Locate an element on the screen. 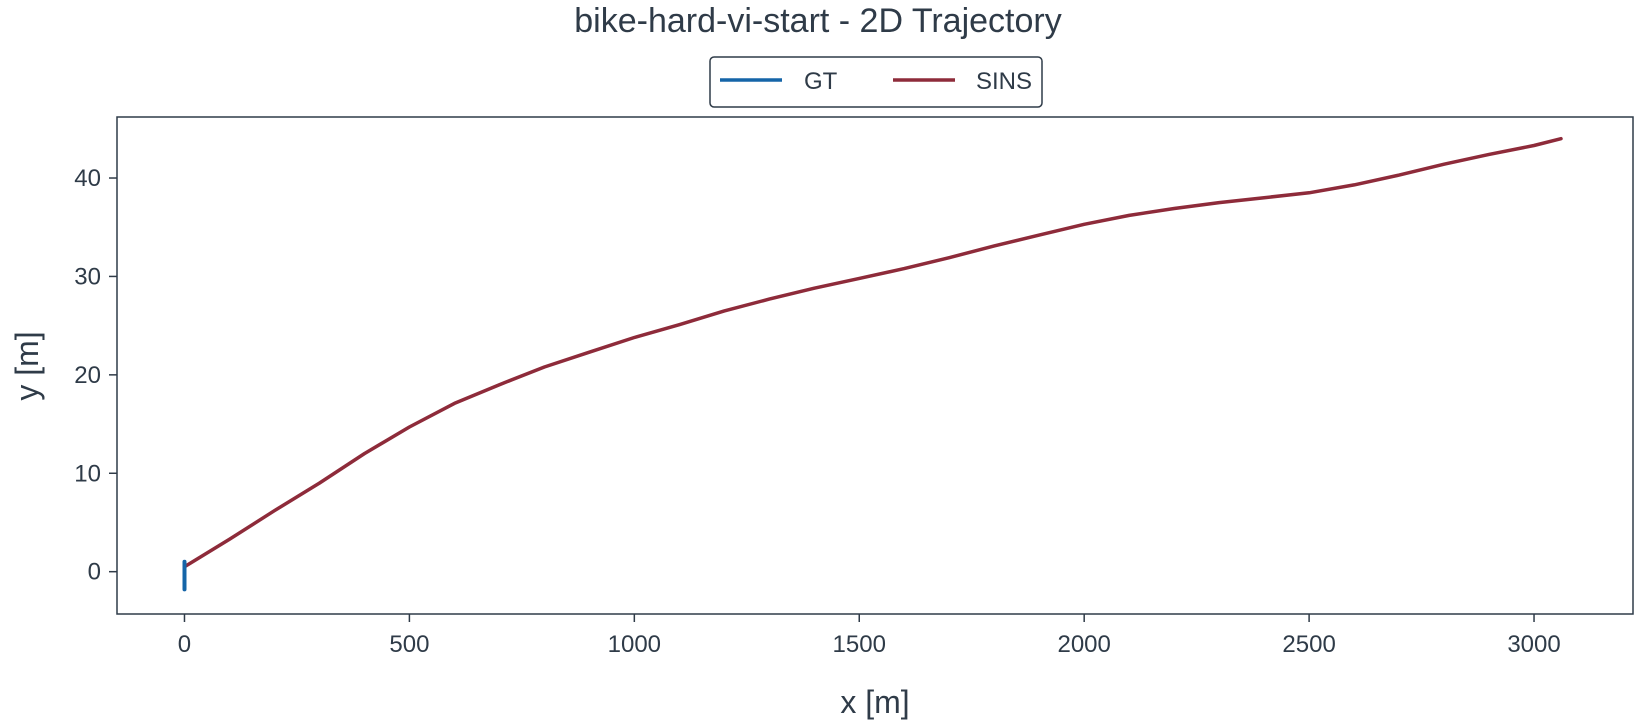  y-axis: 0 10 20 30 40 is located at coordinates (95, 375).